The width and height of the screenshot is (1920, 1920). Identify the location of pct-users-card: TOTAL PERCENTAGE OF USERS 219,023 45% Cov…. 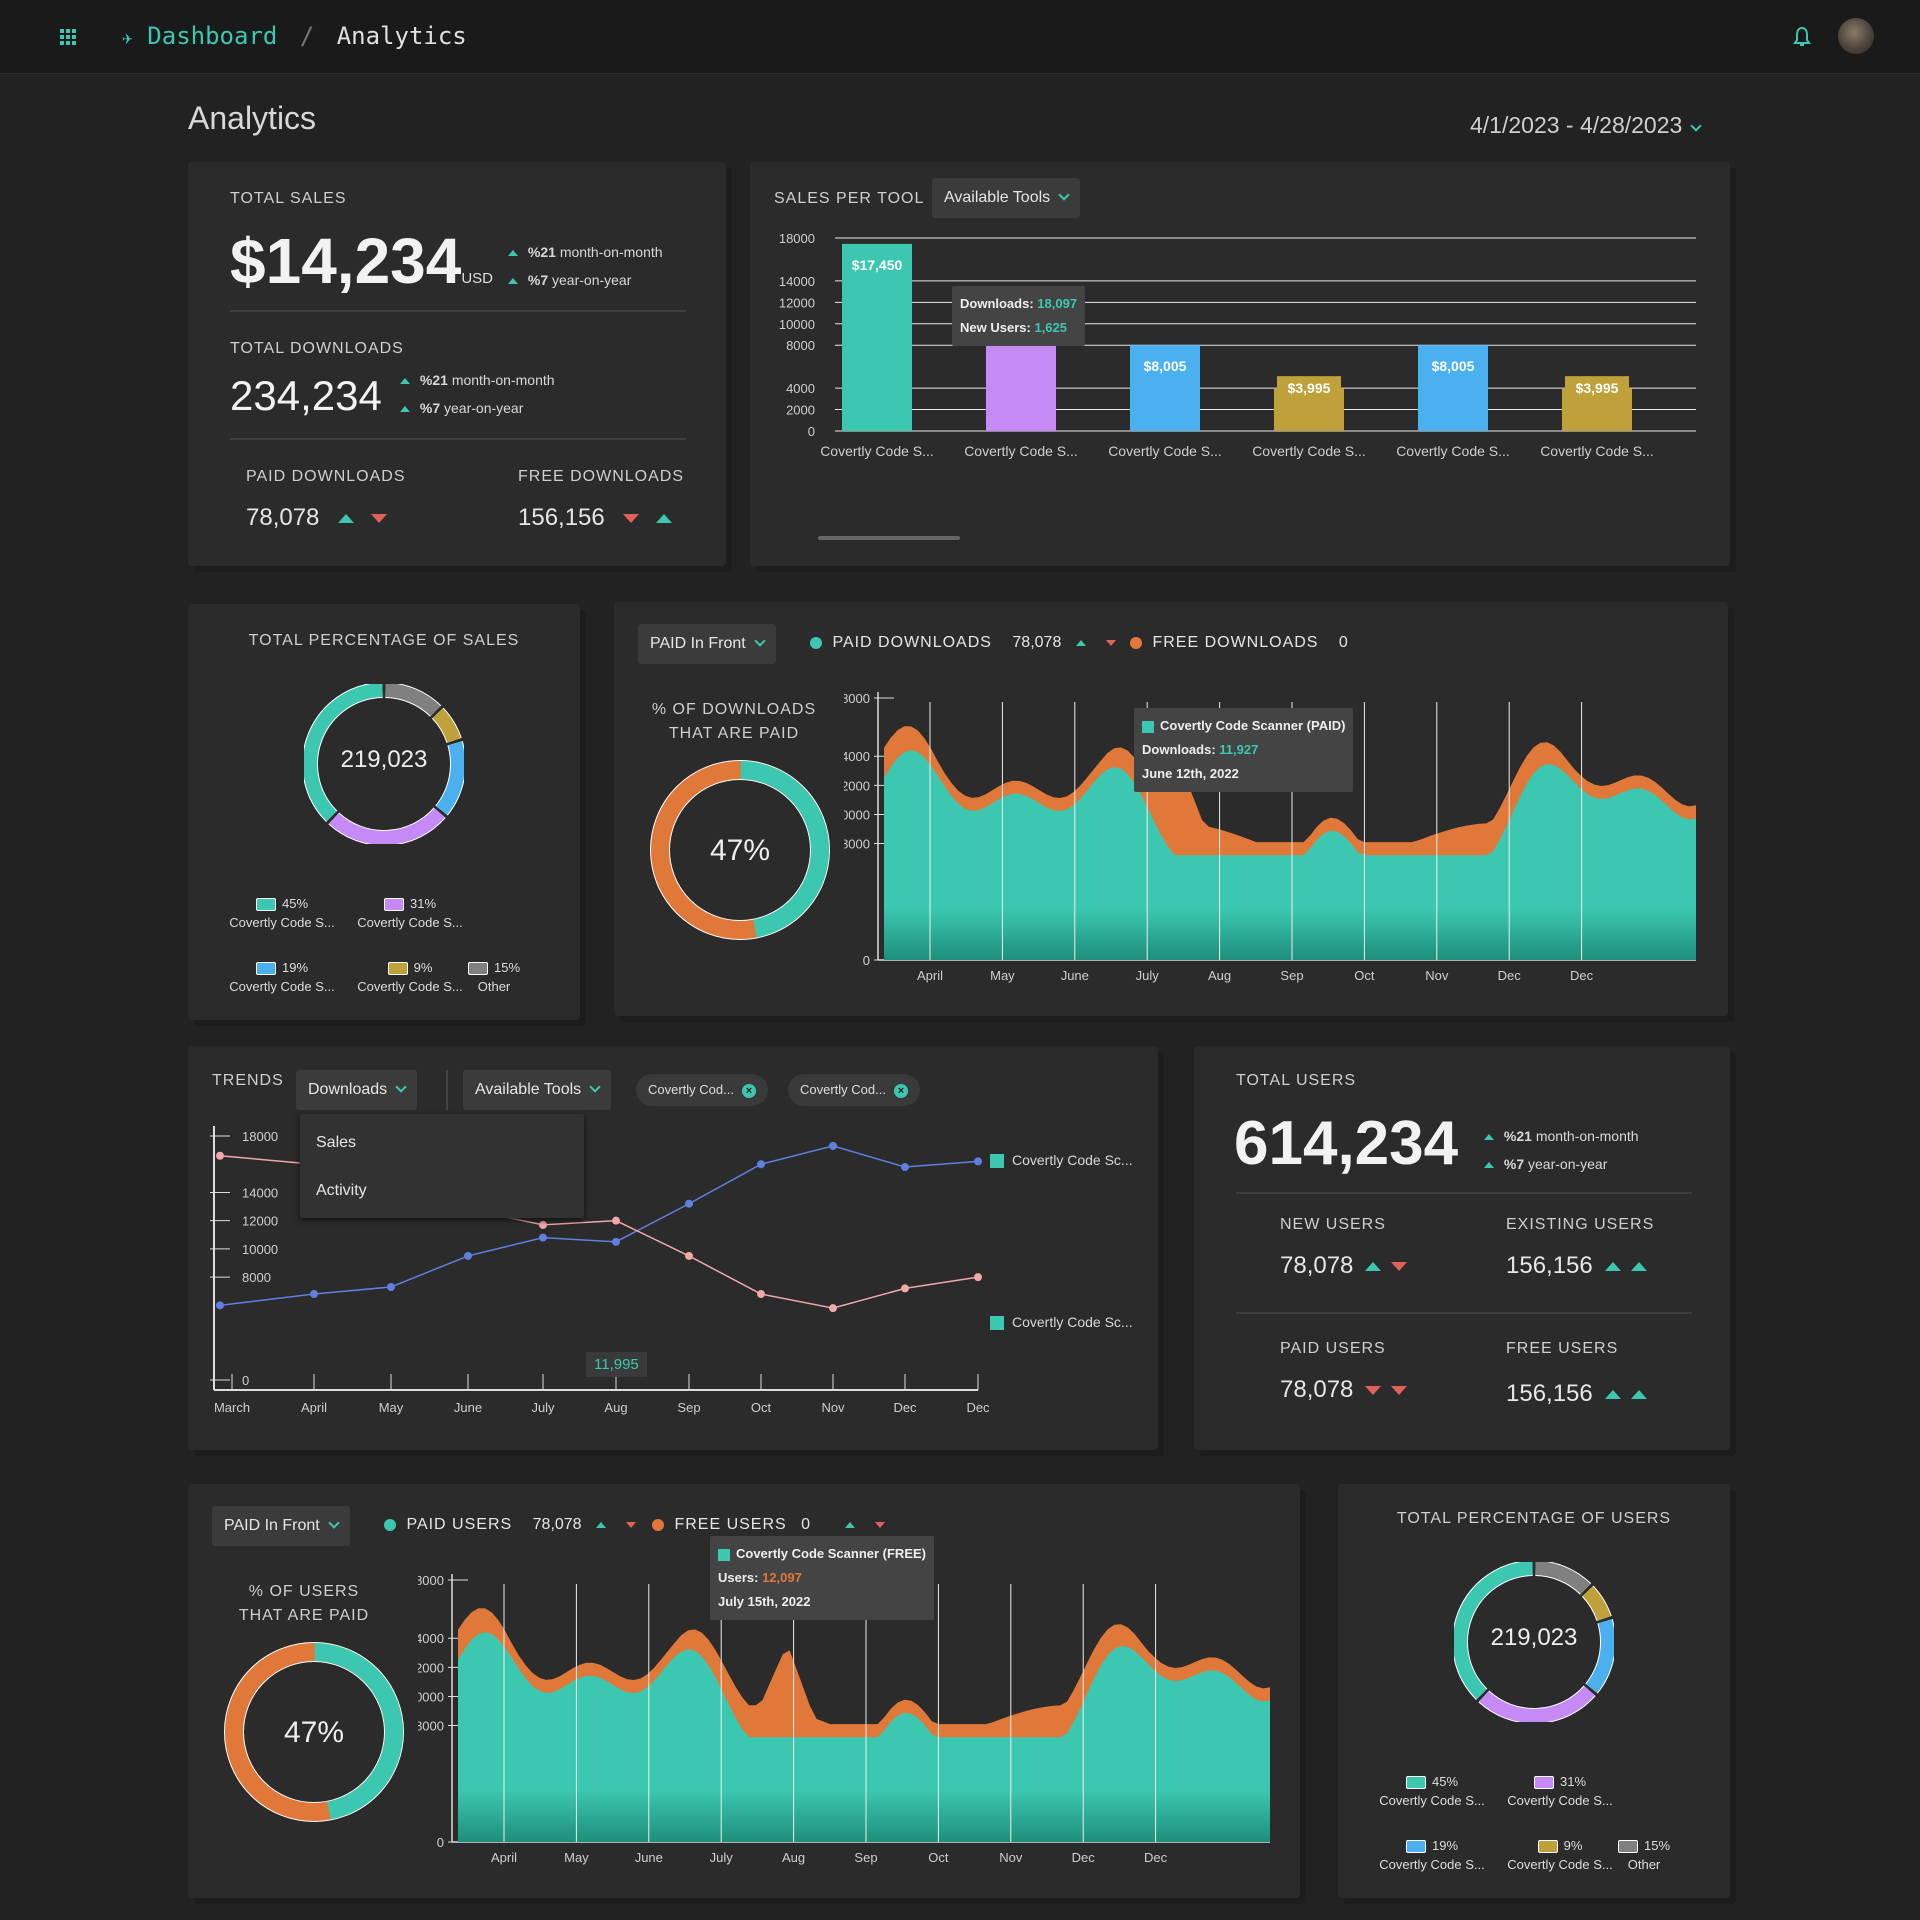
(1534, 1691).